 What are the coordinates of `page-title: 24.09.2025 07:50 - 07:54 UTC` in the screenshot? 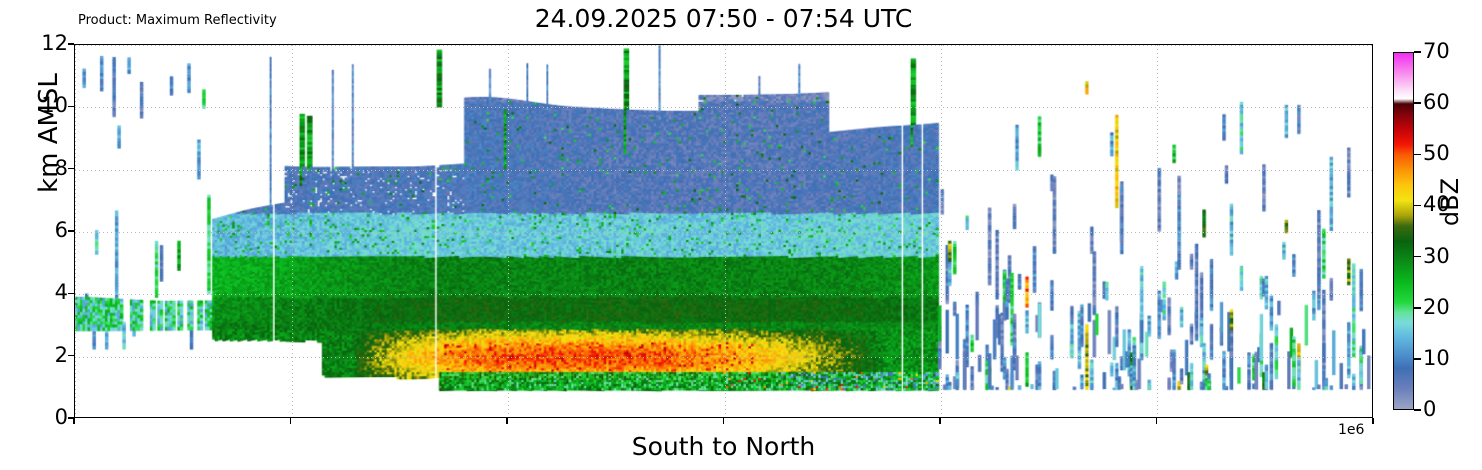 It's located at (723, 18).